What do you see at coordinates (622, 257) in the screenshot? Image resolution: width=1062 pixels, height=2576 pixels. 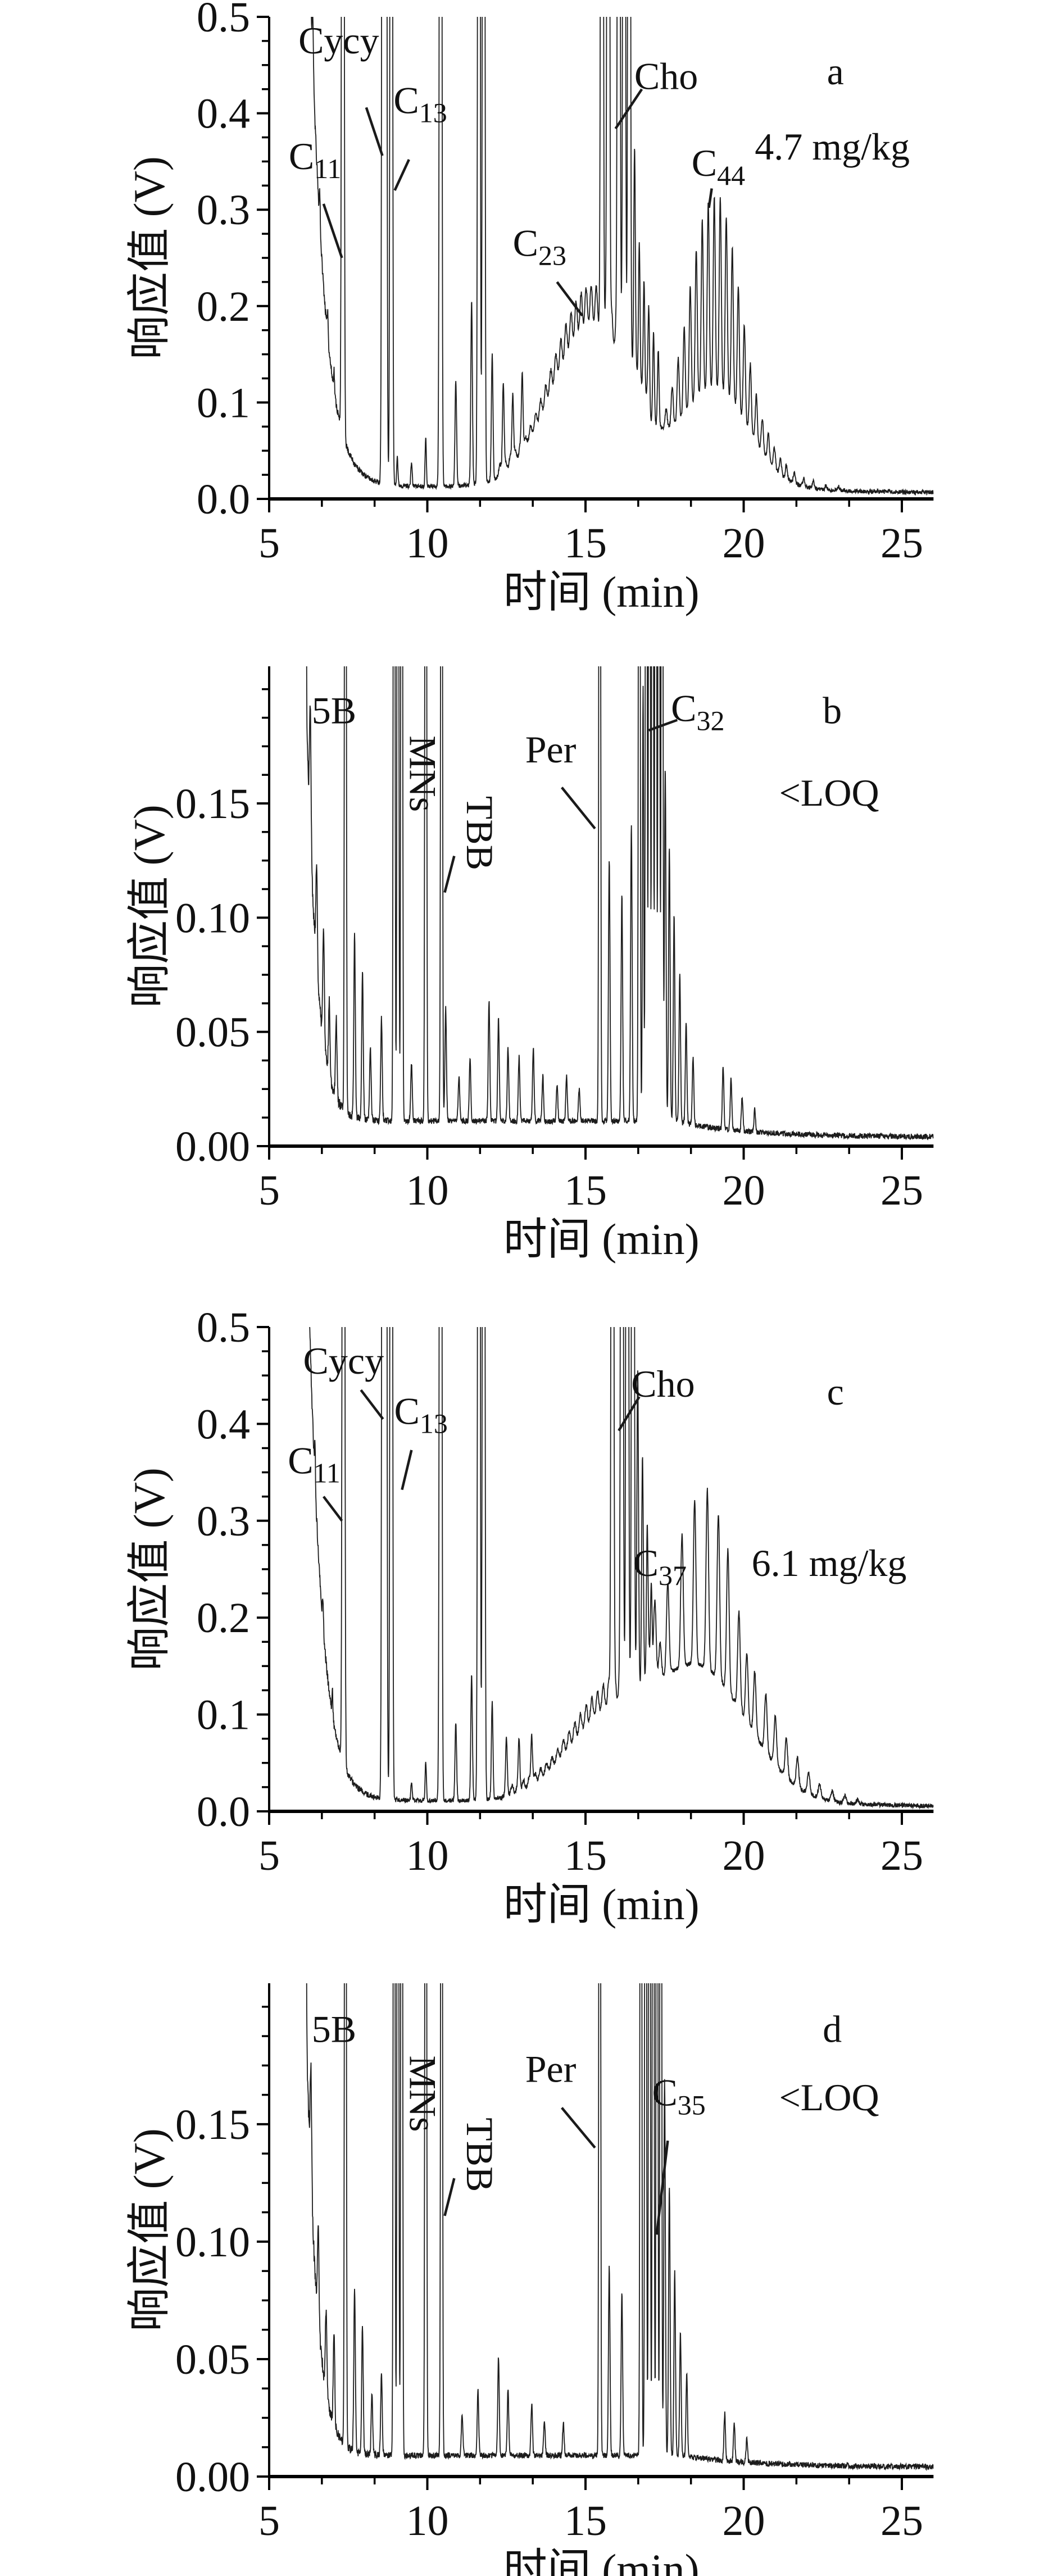 I see `panel-a-trace` at bounding box center [622, 257].